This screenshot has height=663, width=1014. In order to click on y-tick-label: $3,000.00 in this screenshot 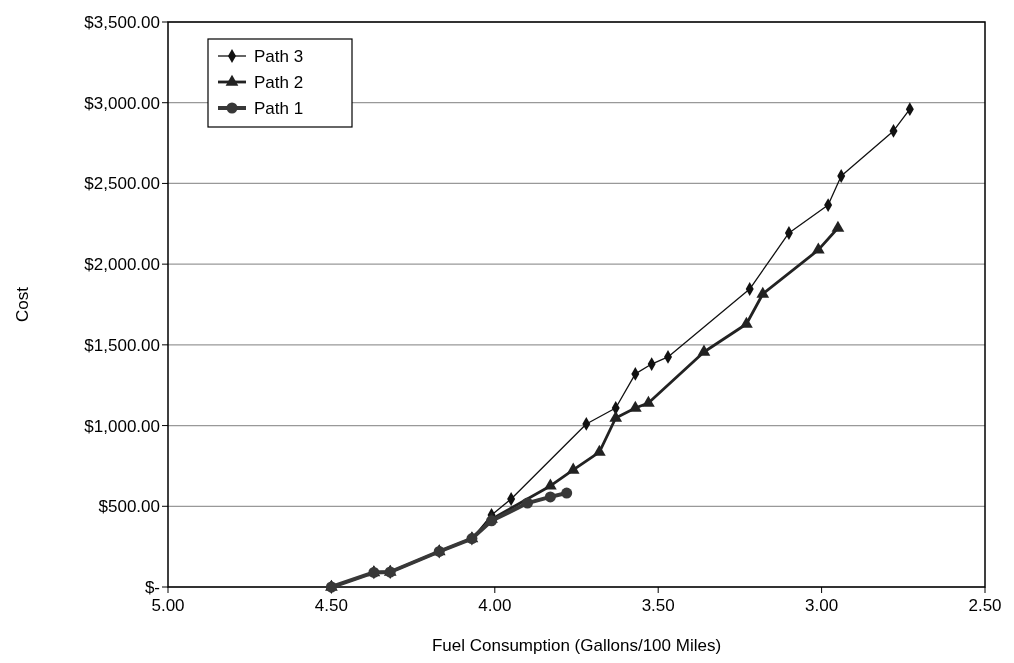, I will do `click(122, 103)`.